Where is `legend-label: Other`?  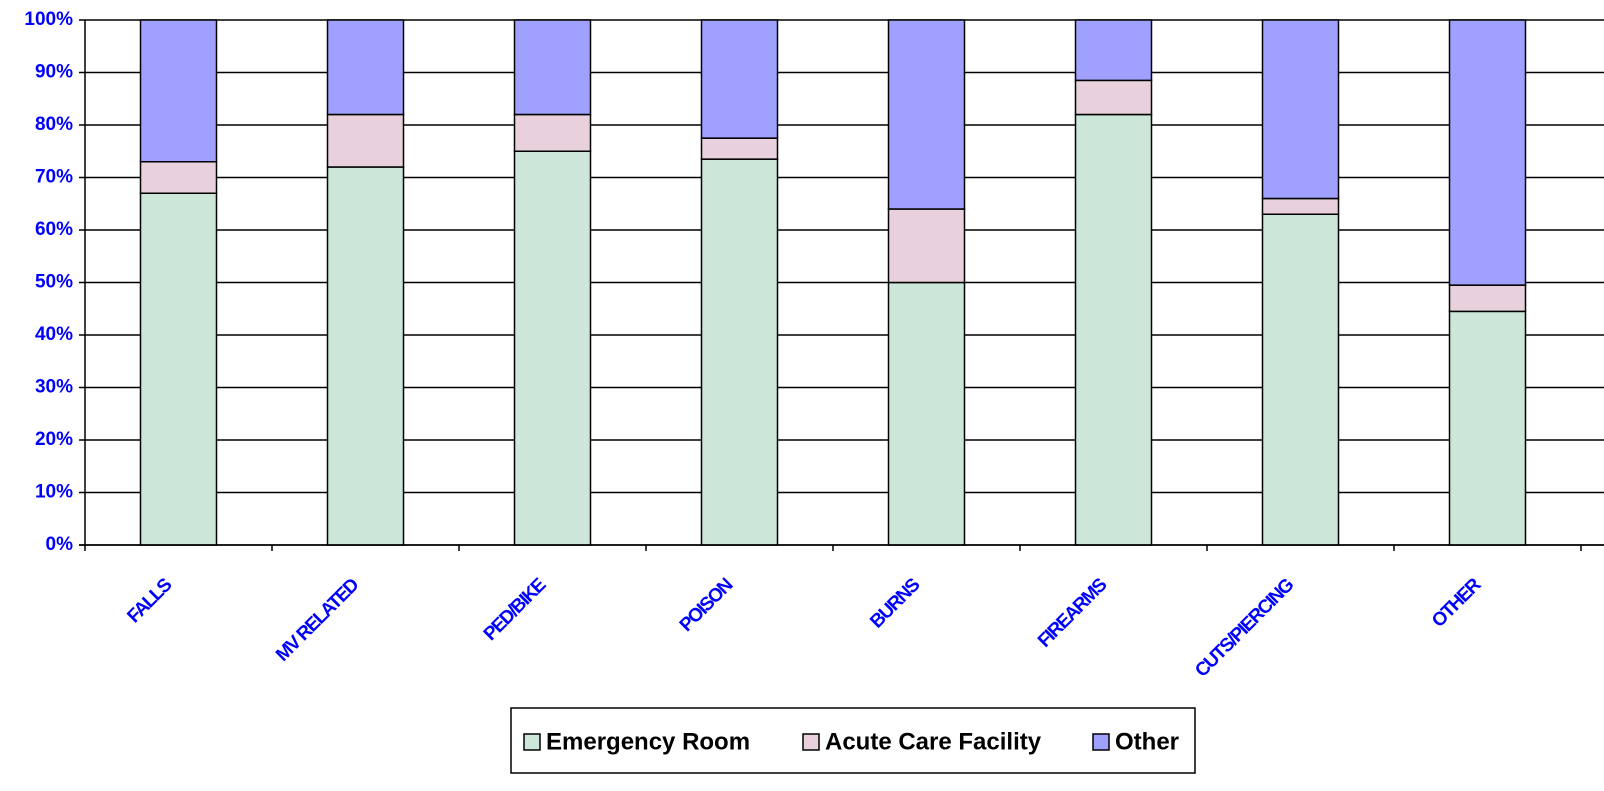
legend-label: Other is located at coordinates (1147, 741).